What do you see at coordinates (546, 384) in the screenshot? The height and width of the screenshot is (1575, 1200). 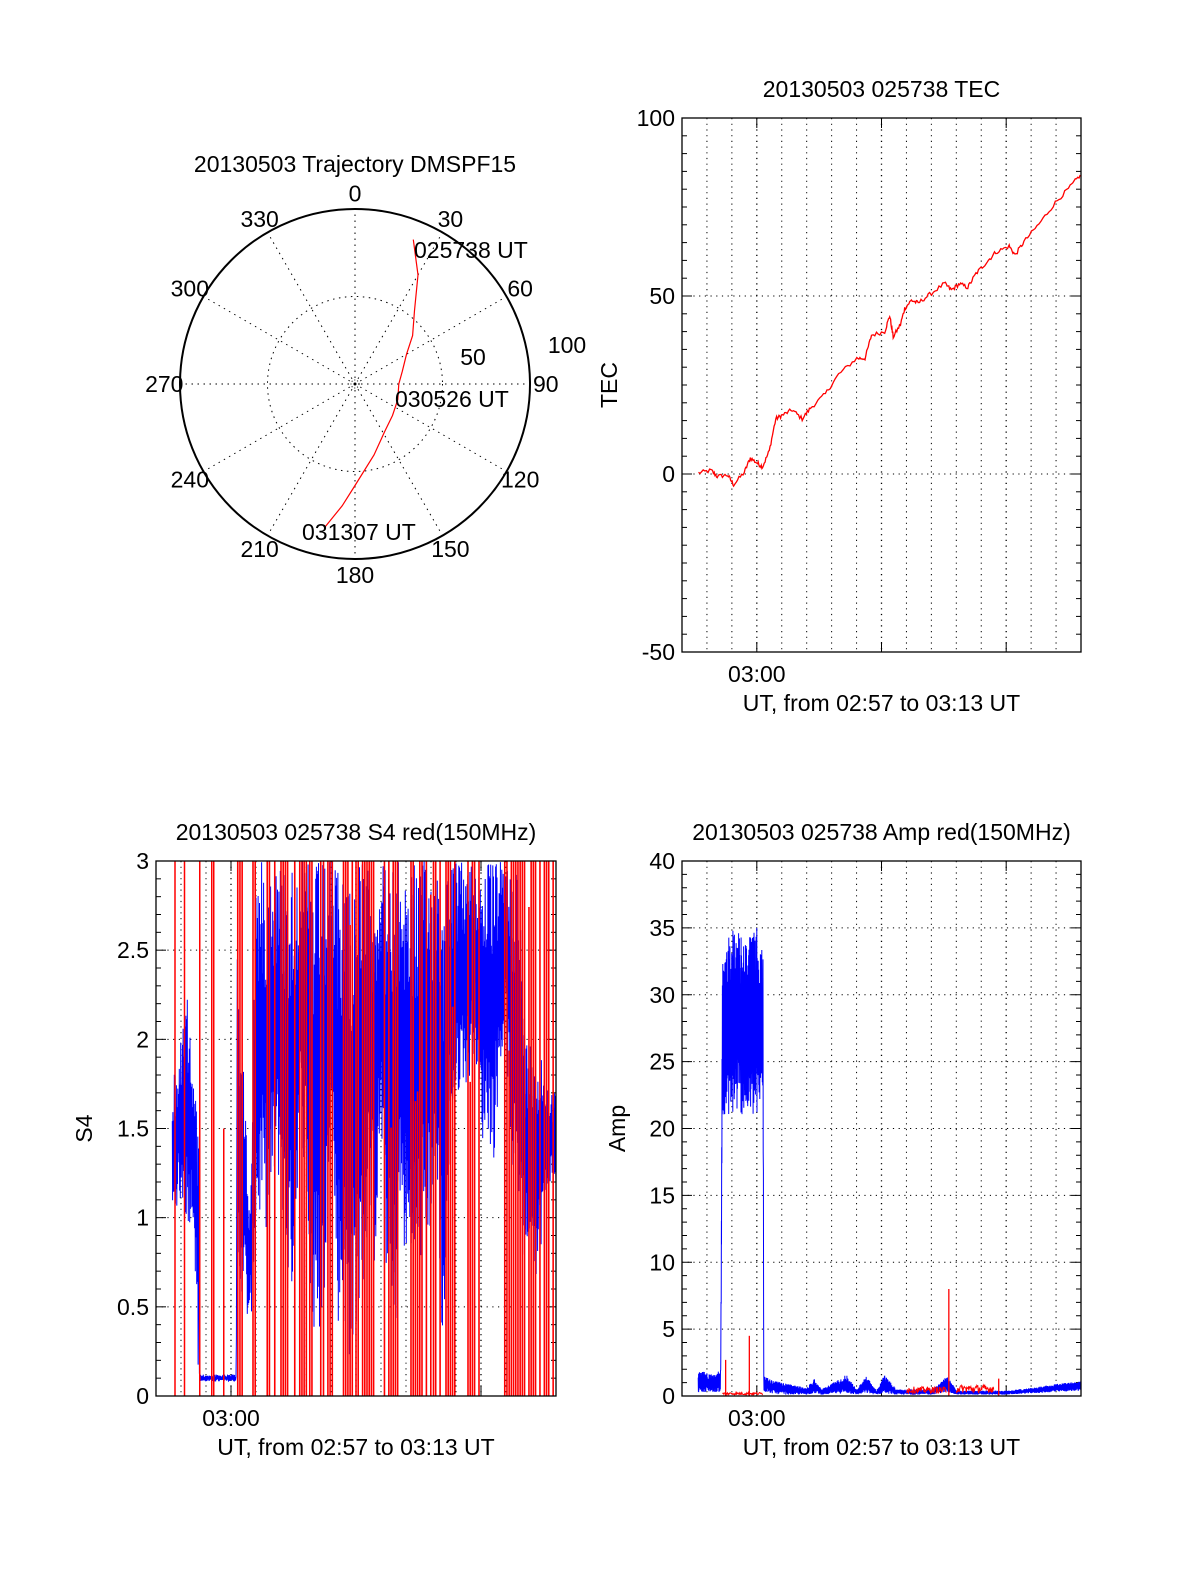 I see `angle-label: 90` at bounding box center [546, 384].